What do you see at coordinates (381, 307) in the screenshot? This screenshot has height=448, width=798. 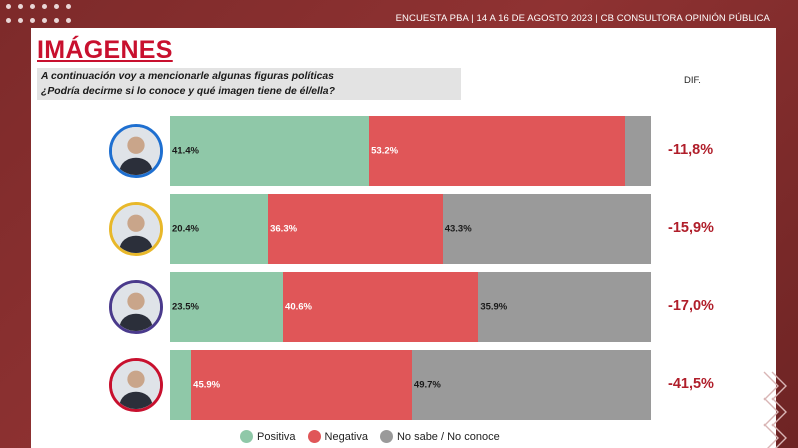 I see `bar-segment-negativa: 40.6%` at bounding box center [381, 307].